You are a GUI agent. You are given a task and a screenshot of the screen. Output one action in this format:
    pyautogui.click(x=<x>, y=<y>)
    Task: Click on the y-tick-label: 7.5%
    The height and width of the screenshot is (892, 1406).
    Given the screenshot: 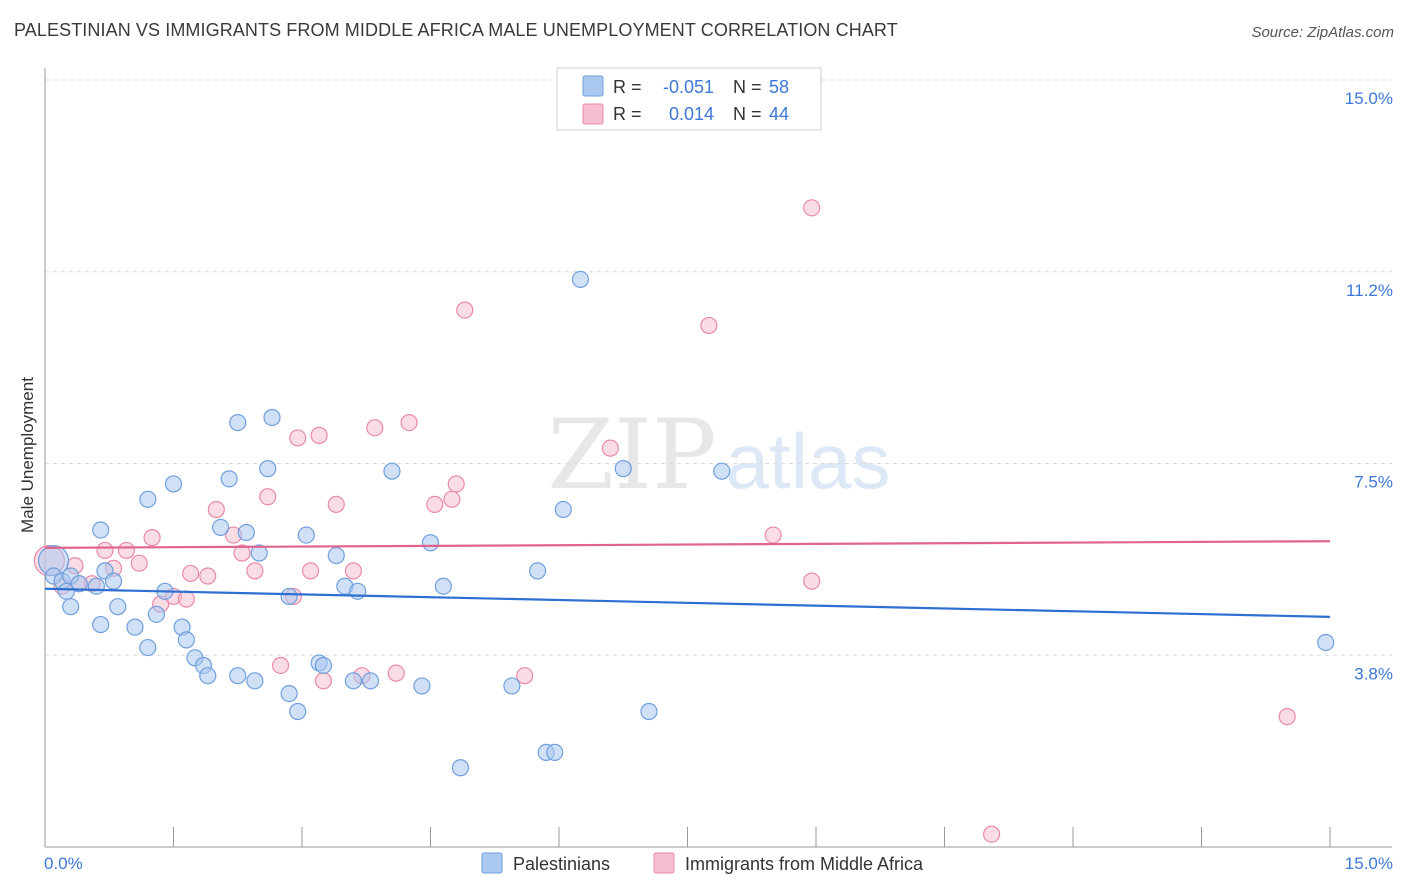 What is the action you would take?
    pyautogui.click(x=1373, y=482)
    